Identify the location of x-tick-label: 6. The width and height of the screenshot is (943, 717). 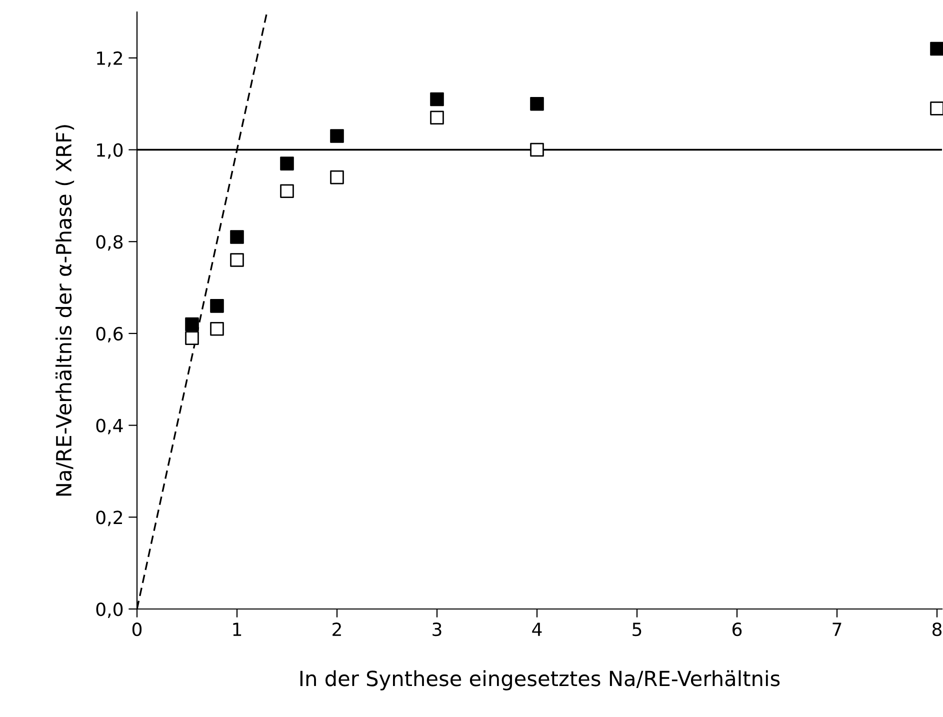
(737, 629).